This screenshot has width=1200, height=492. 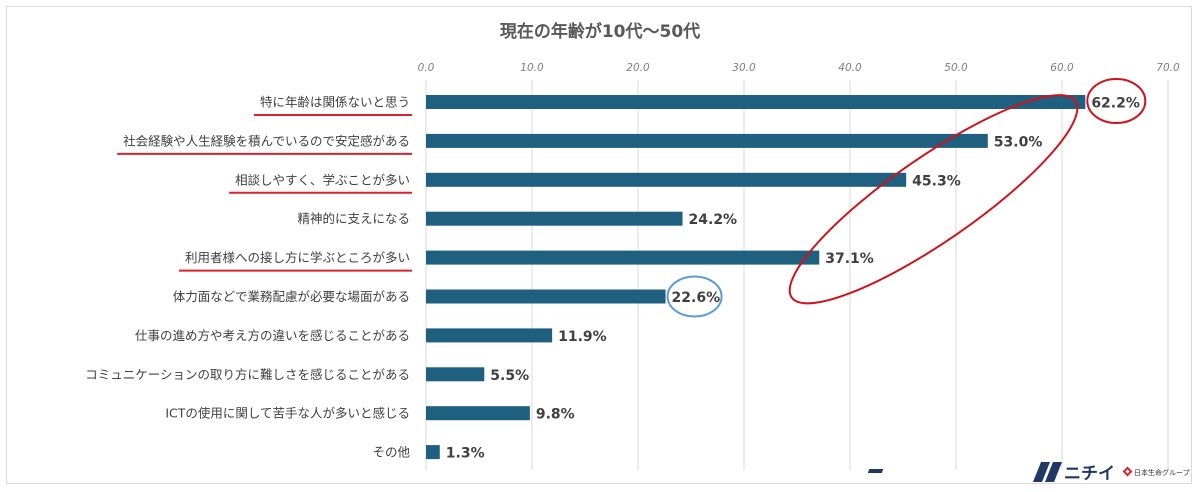 What do you see at coordinates (353, 218) in the screenshot?
I see `category-label: 精神的に支えになる` at bounding box center [353, 218].